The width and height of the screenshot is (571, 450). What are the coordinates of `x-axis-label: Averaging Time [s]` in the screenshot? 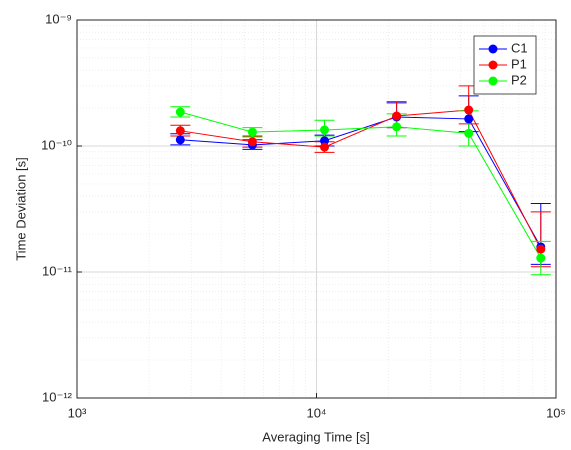 It's located at (315, 436).